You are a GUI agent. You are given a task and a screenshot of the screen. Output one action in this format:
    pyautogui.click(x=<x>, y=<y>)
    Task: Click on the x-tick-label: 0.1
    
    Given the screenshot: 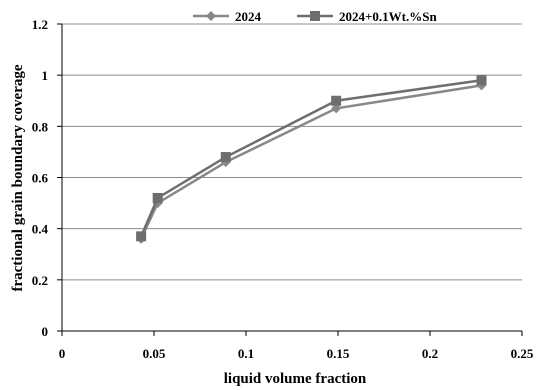 What is the action you would take?
    pyautogui.click(x=246, y=353)
    